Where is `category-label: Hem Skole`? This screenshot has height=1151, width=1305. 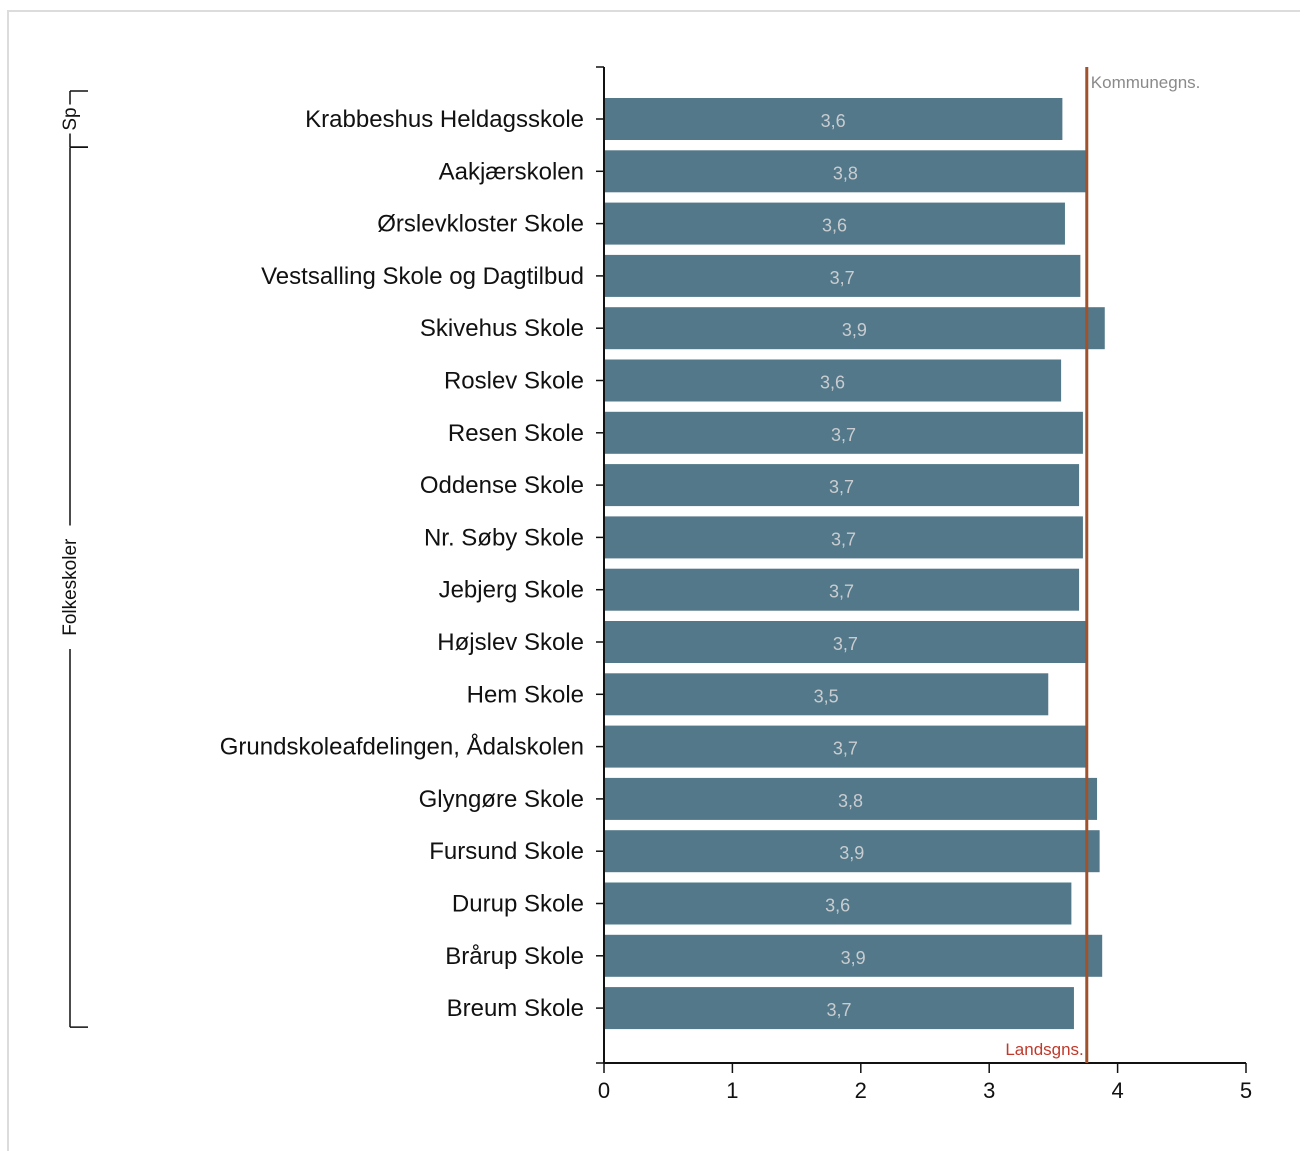
category-label: Hem Skole is located at coordinates (525, 694).